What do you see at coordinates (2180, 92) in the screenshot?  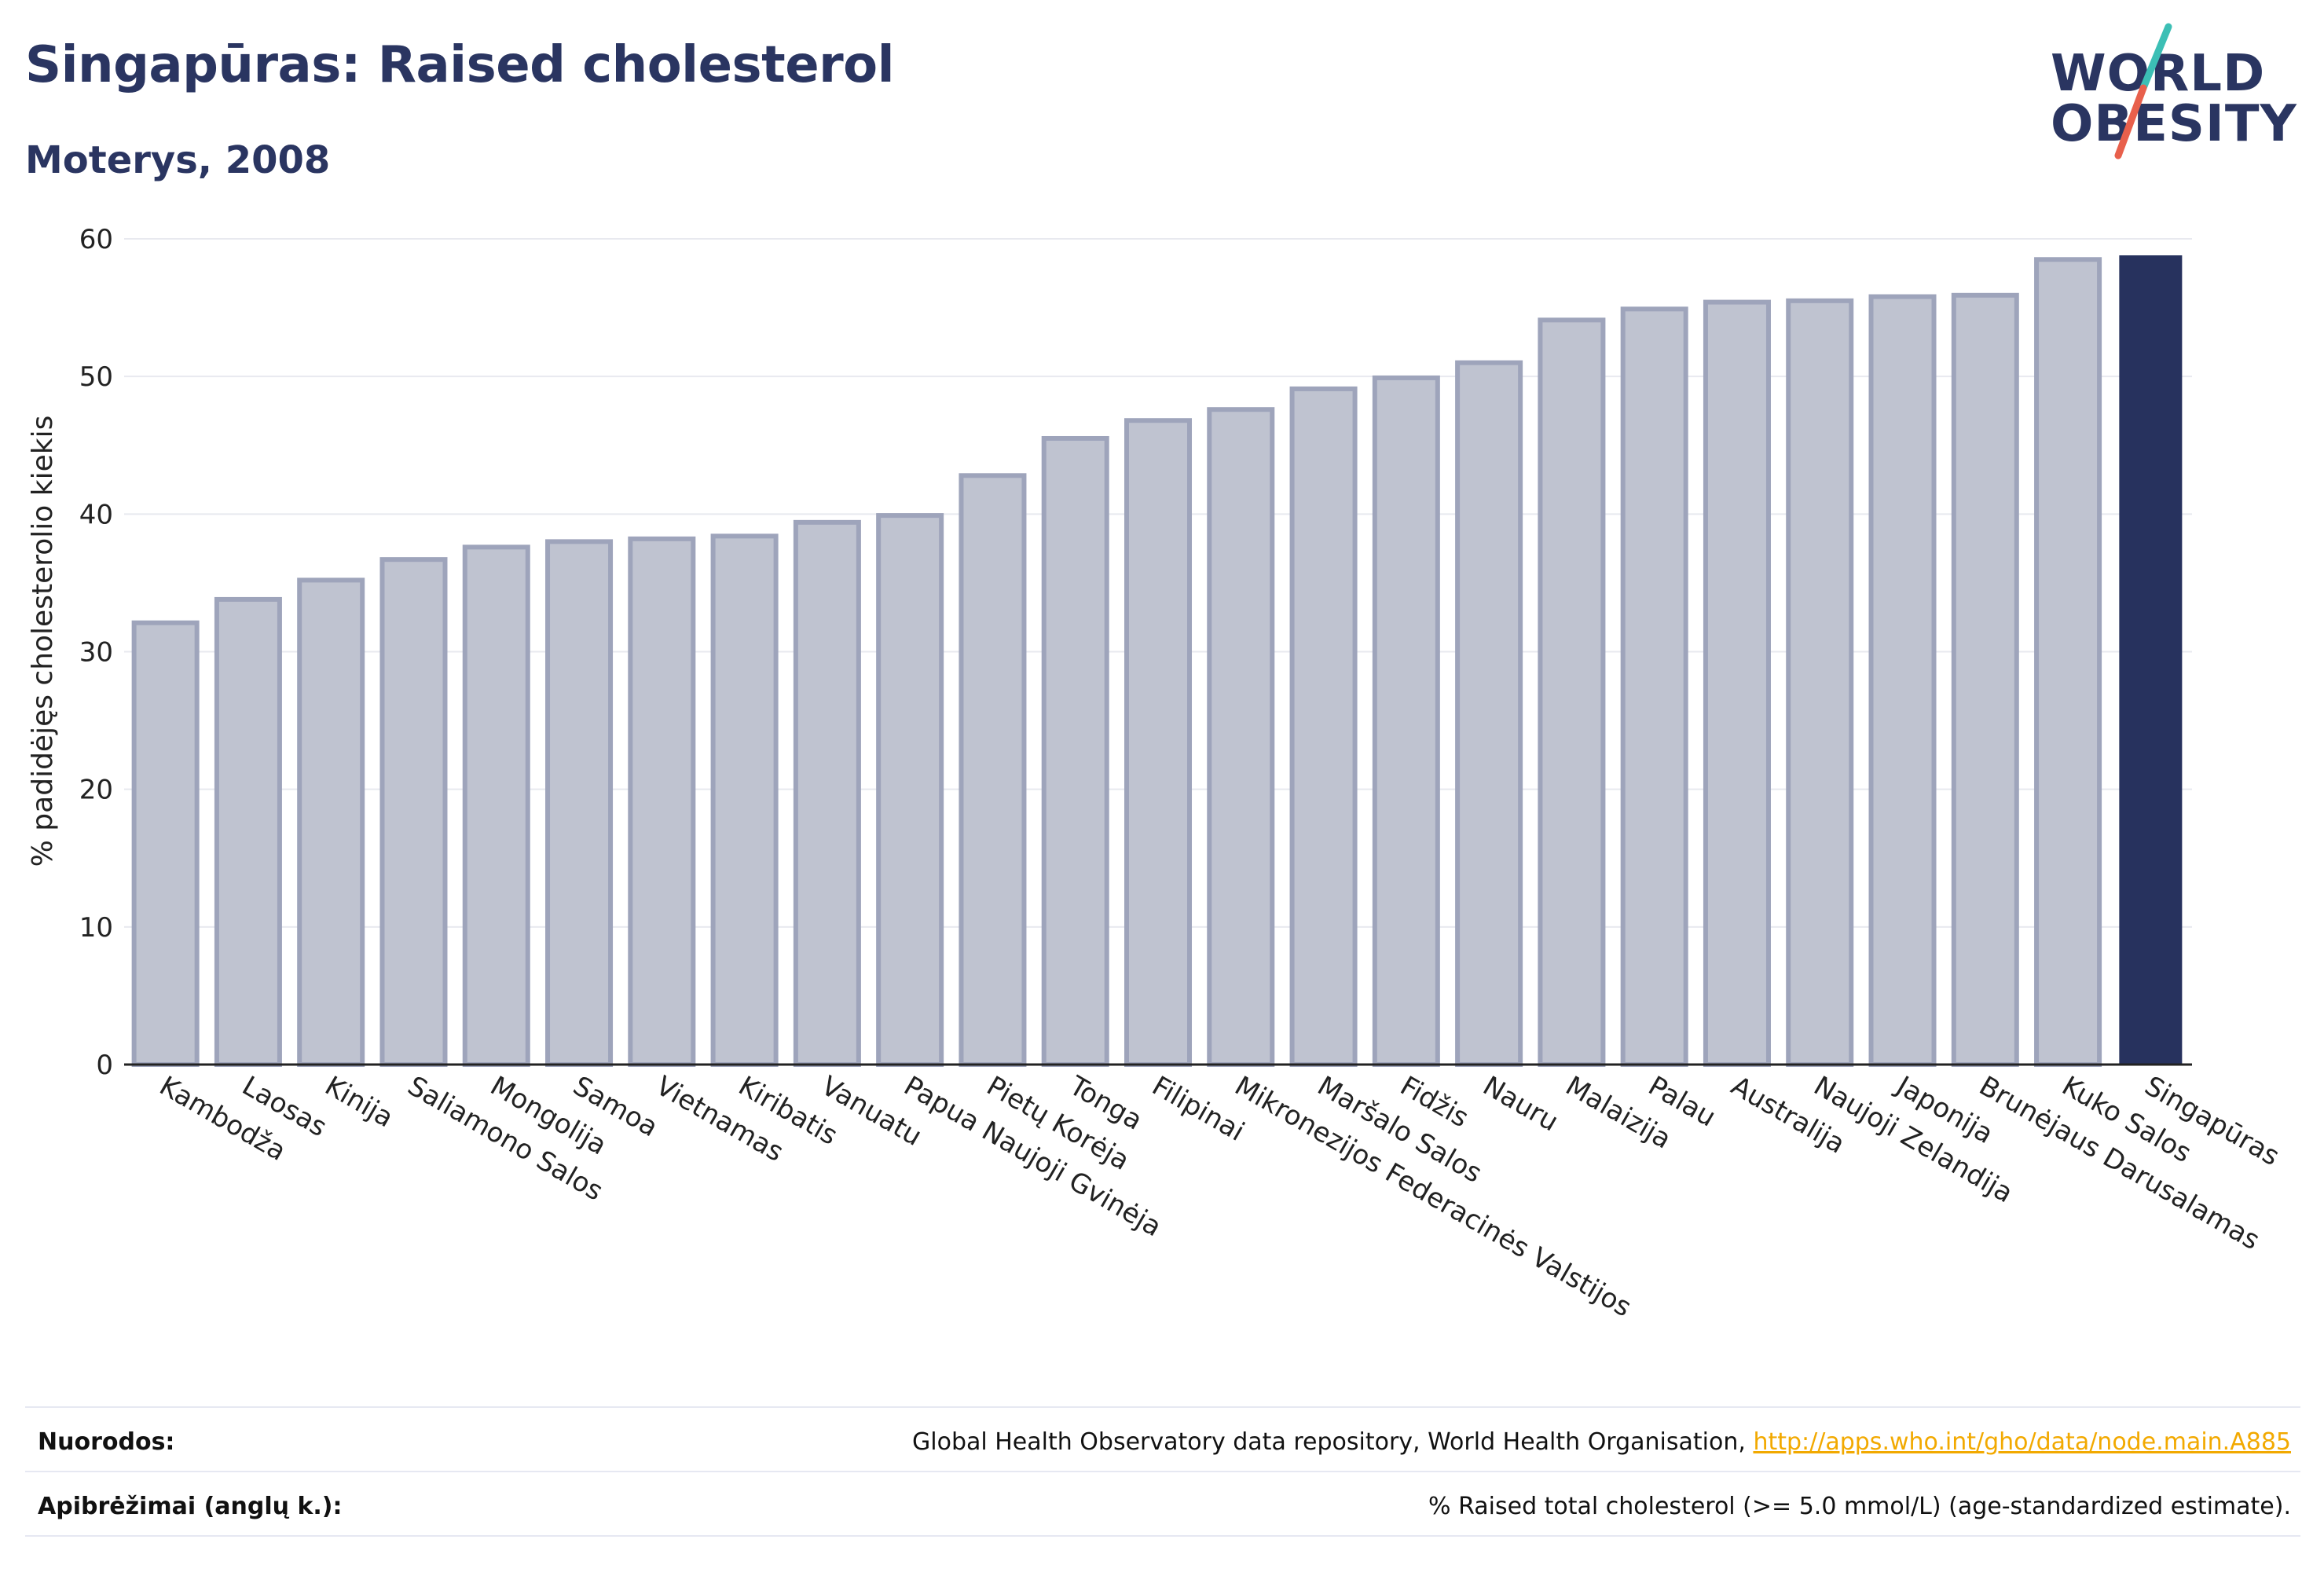 I see `world-obesity-logo: WORLD OBESITY` at bounding box center [2180, 92].